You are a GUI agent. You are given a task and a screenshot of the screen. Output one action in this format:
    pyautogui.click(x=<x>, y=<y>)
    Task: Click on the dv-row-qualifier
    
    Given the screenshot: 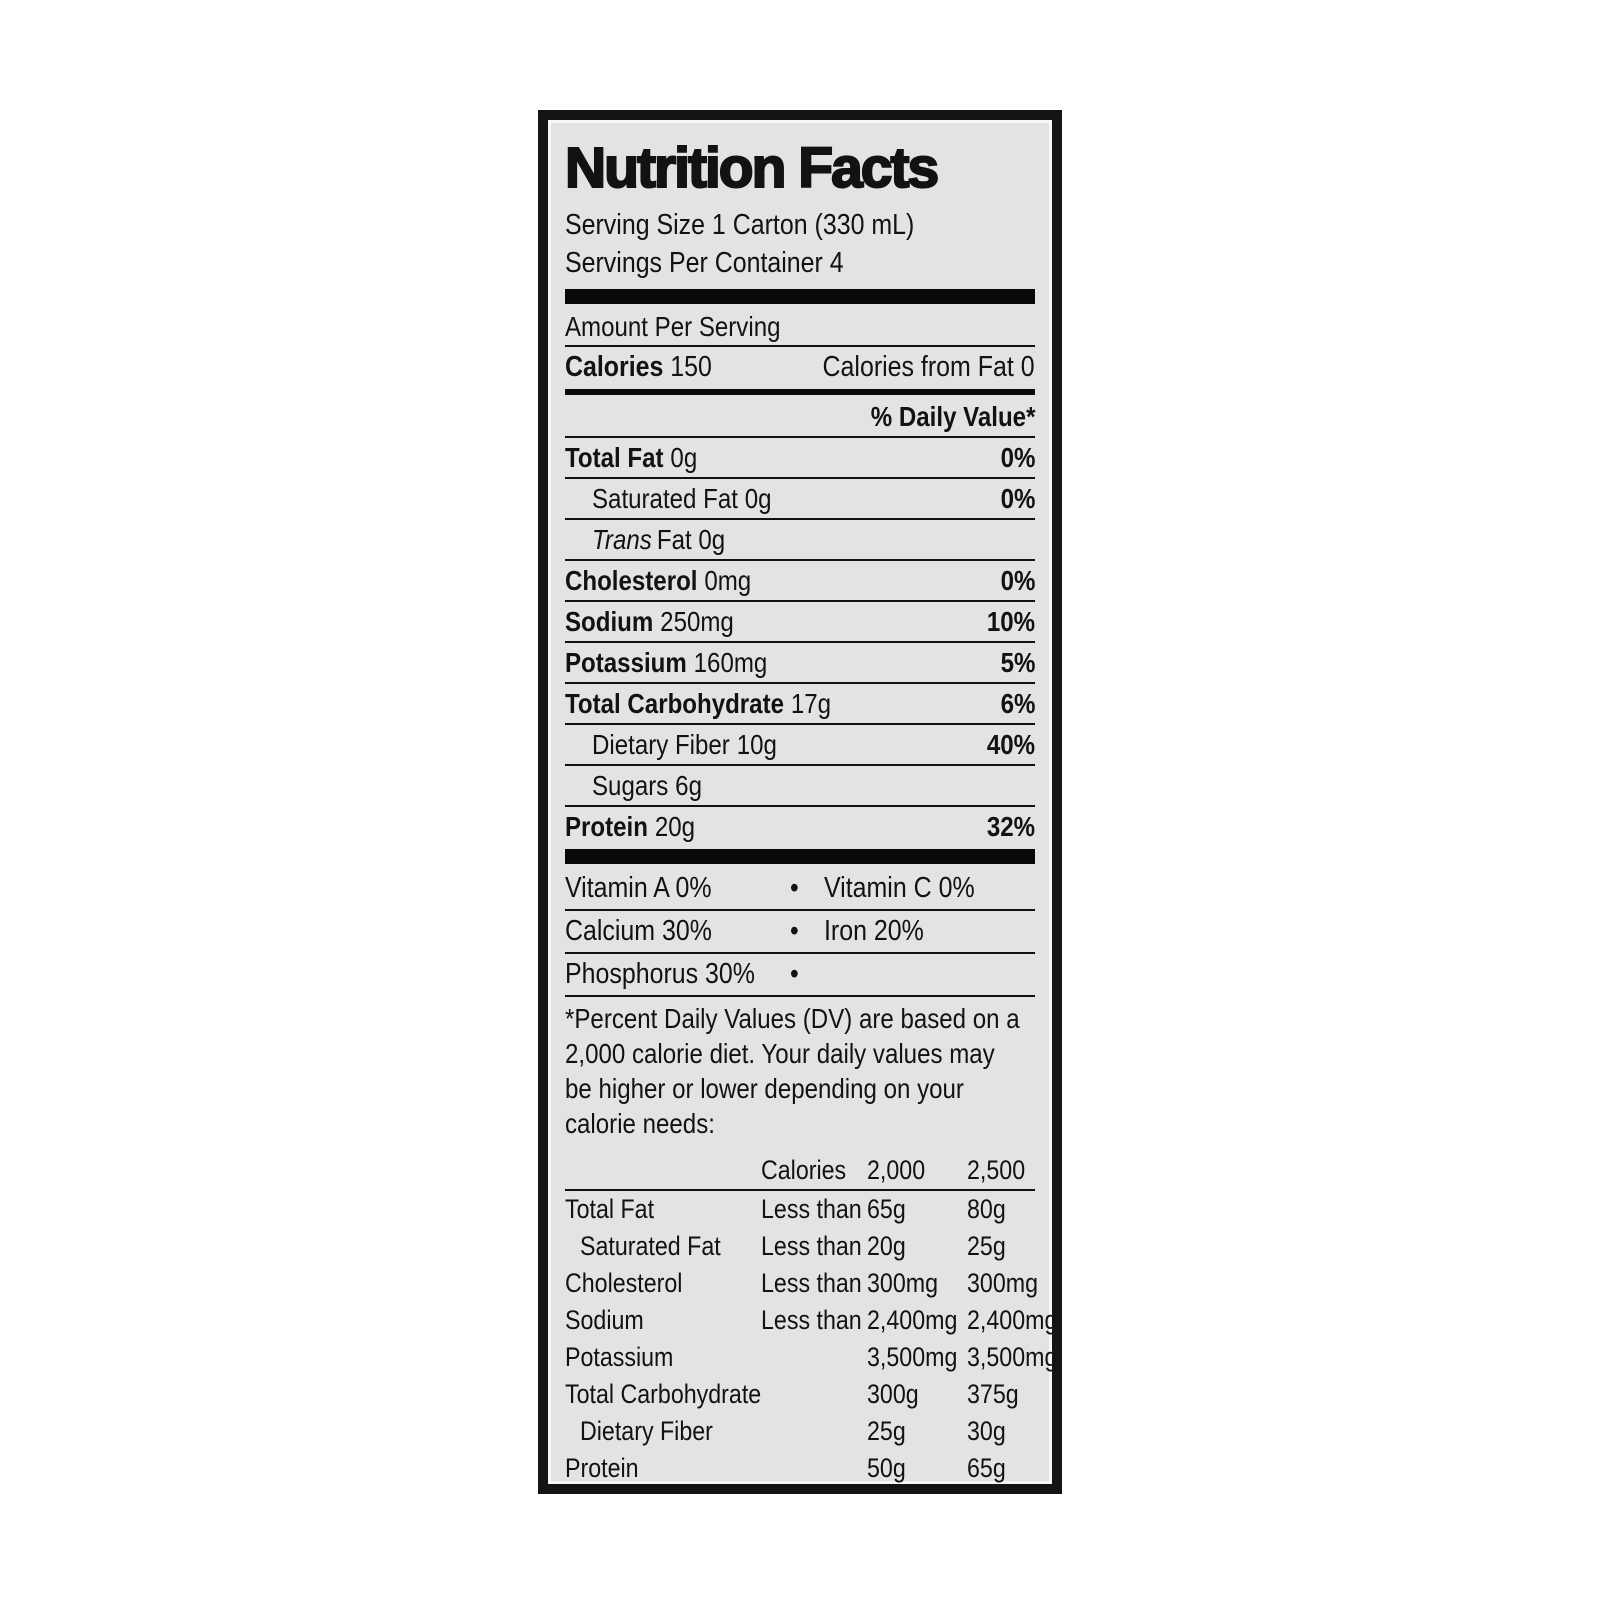 What is the action you would take?
    pyautogui.click(x=814, y=1467)
    